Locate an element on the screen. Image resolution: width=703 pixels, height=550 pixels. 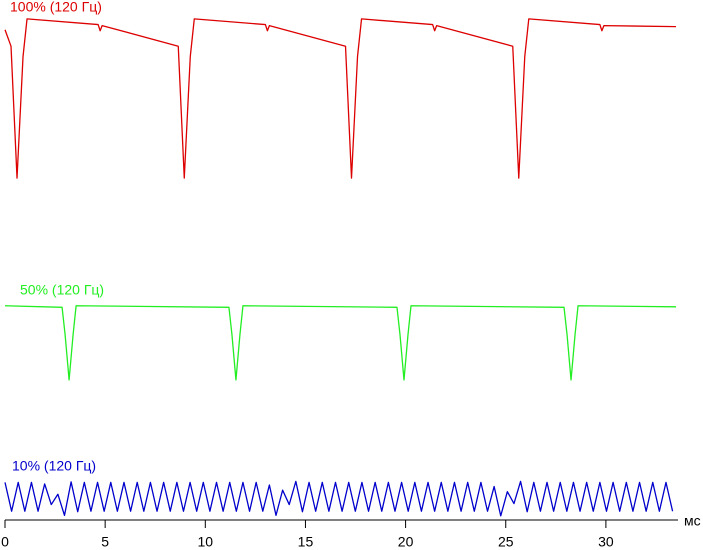
x-tick-label: 15 is located at coordinates (306, 542).